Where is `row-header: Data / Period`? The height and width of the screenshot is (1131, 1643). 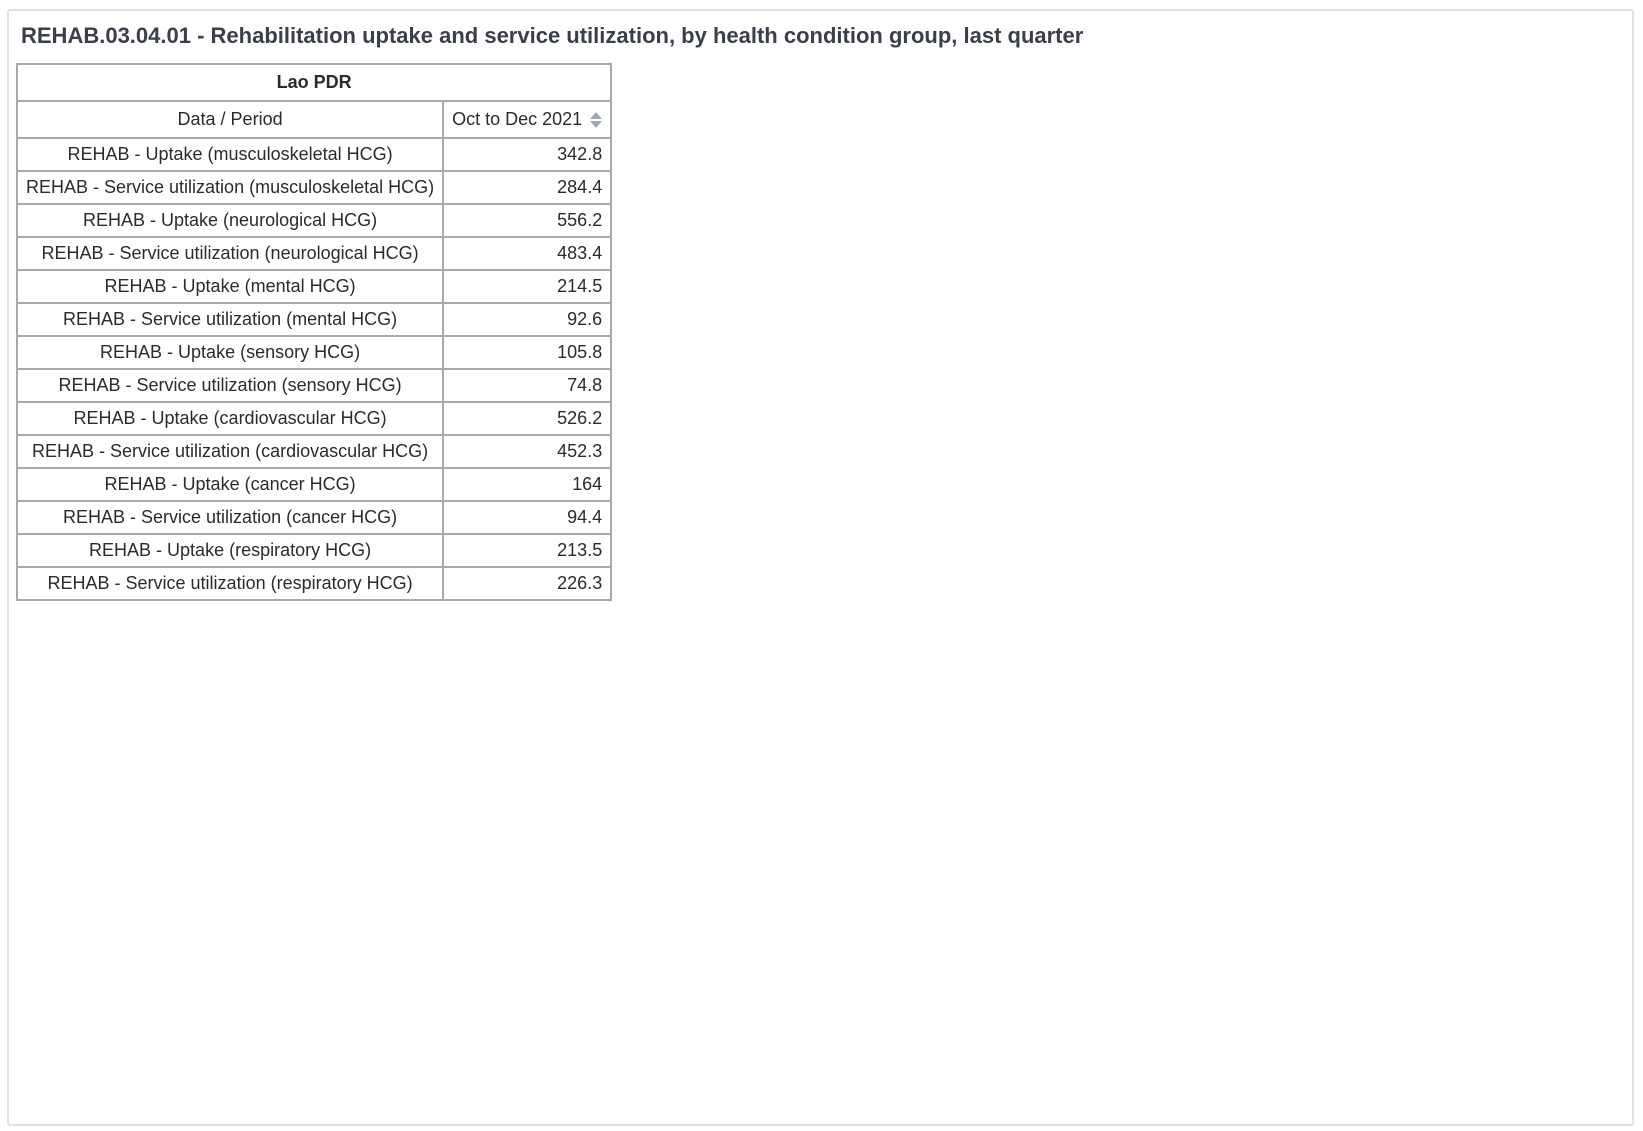 row-header: Data / Period is located at coordinates (230, 119).